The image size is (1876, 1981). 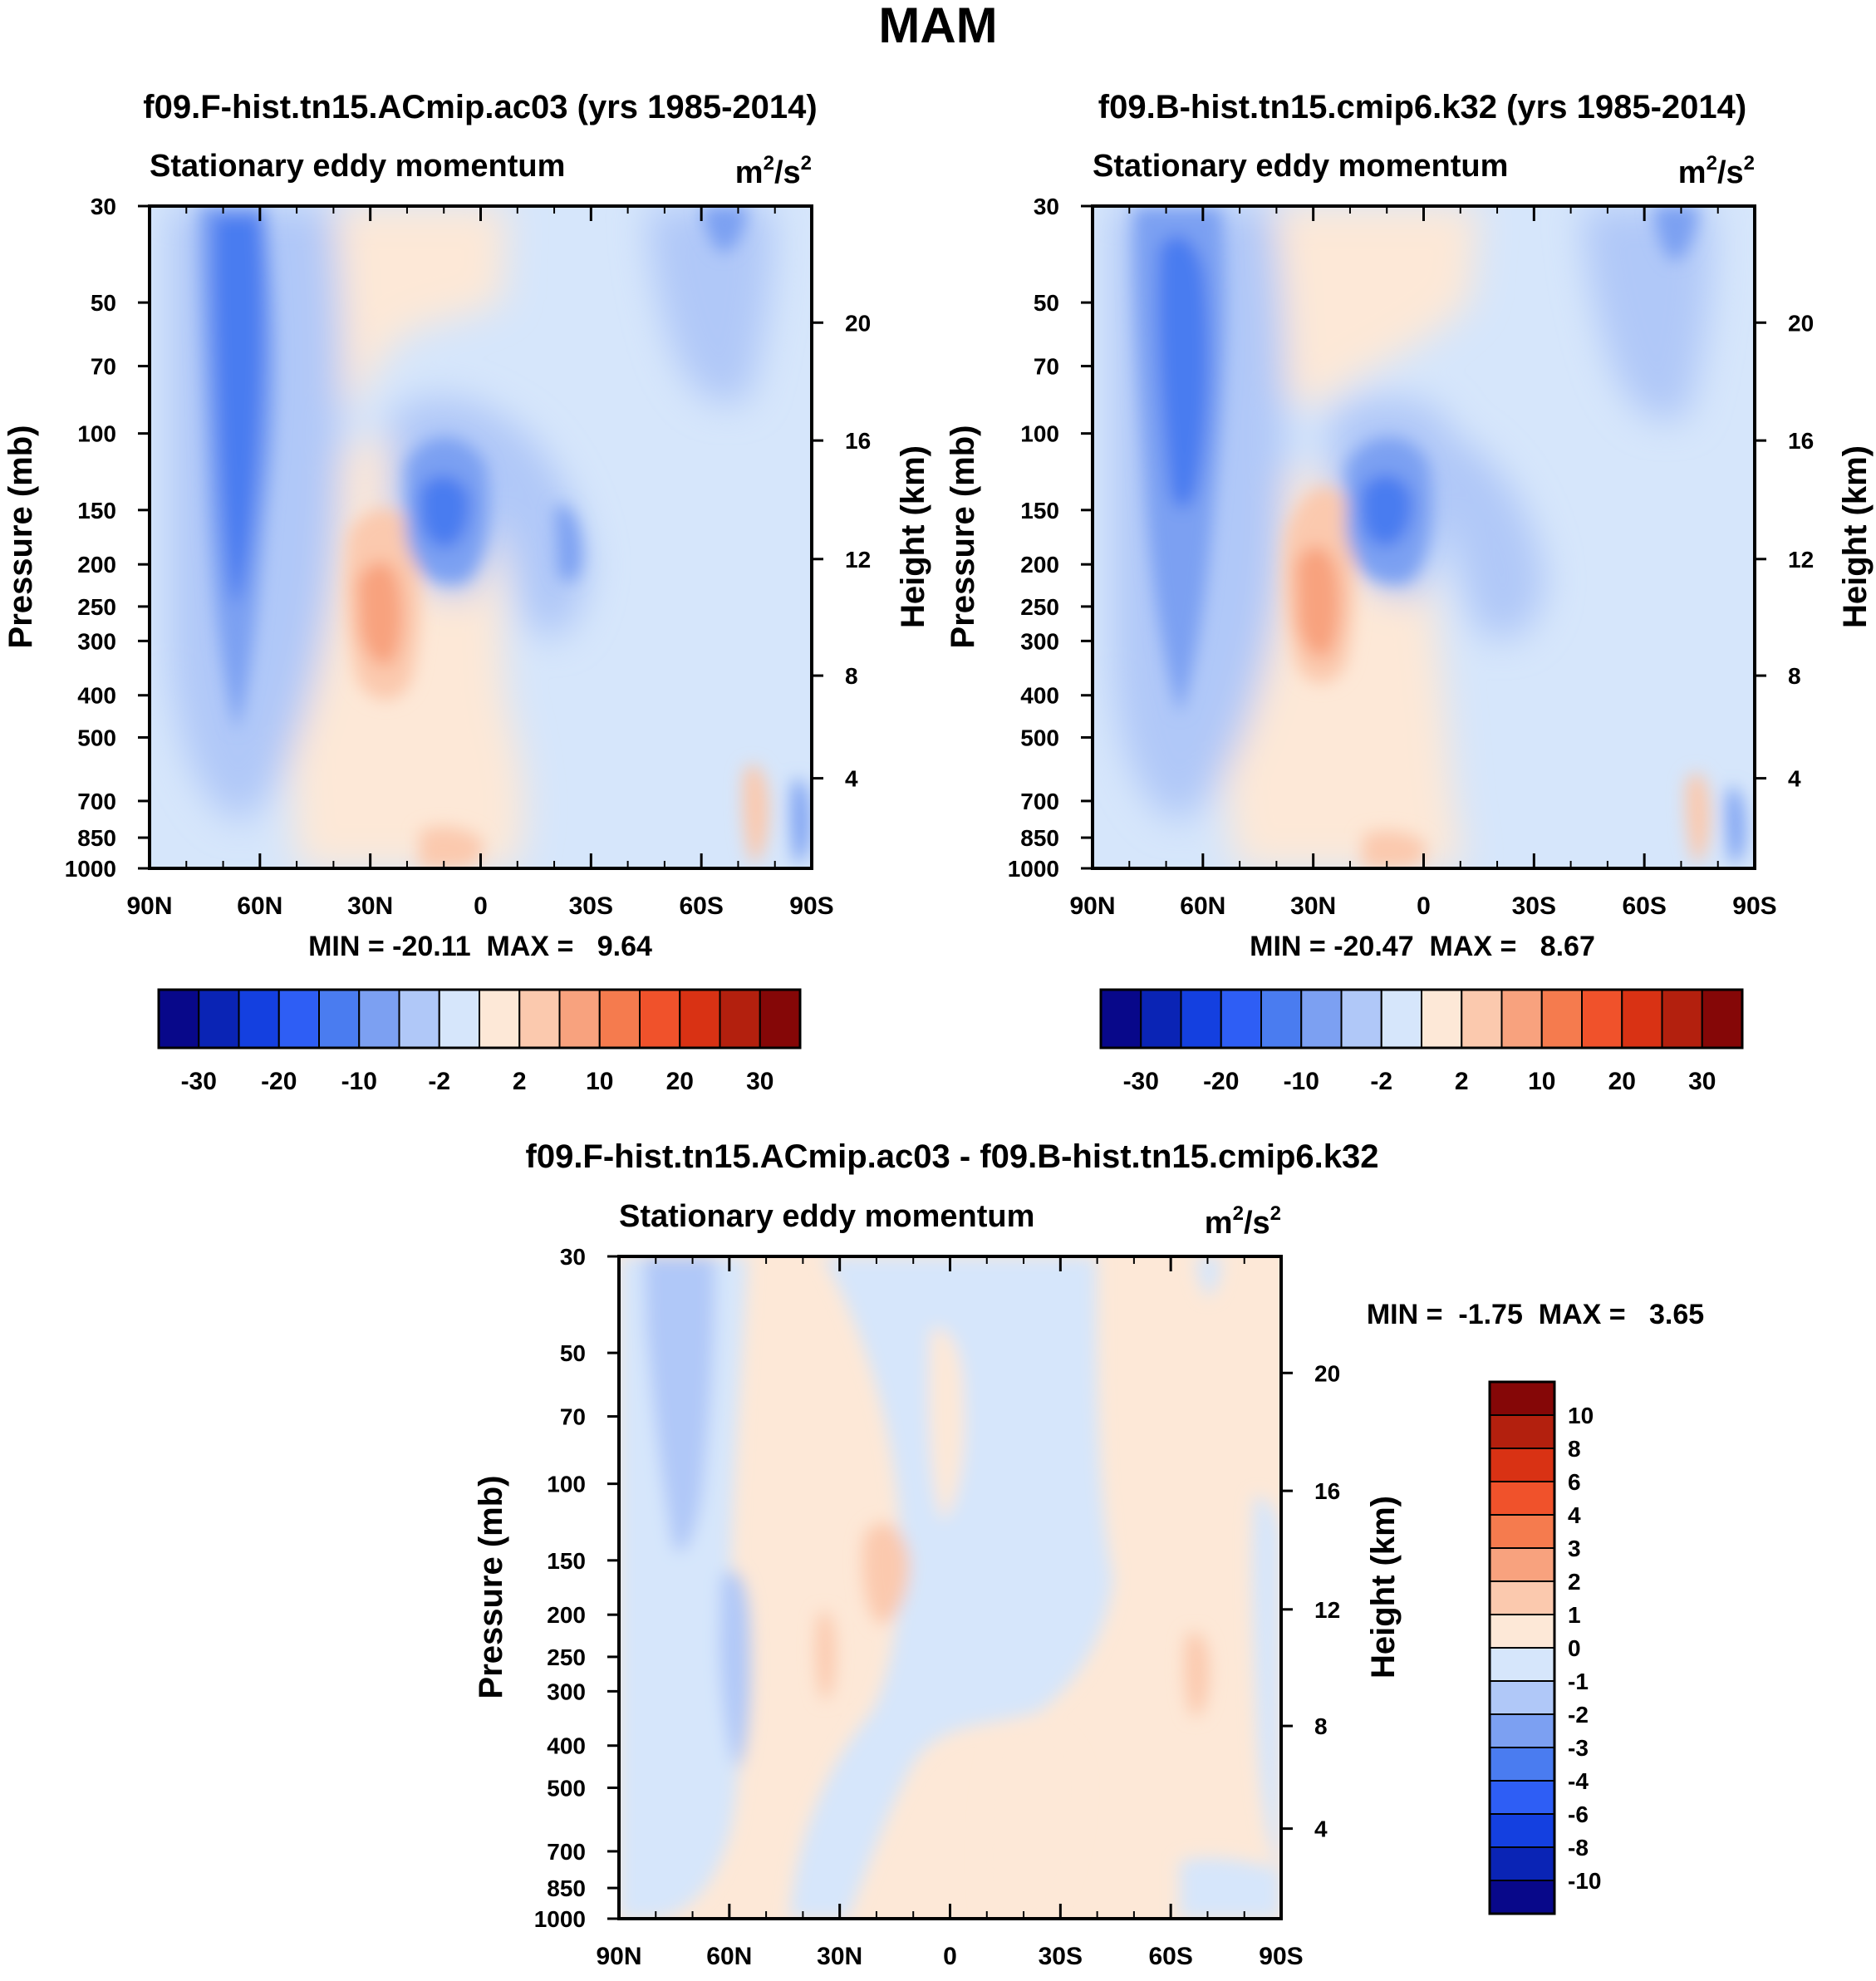 What do you see at coordinates (96, 641) in the screenshot?
I see `y-tick-label: 300` at bounding box center [96, 641].